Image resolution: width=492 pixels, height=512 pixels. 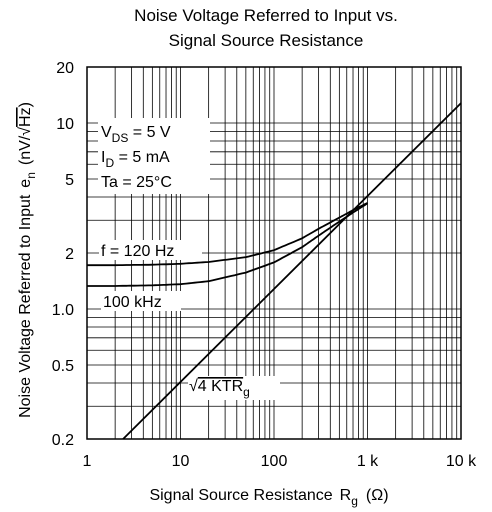 I want to click on y-tick-label: 0.2, so click(x=63, y=440).